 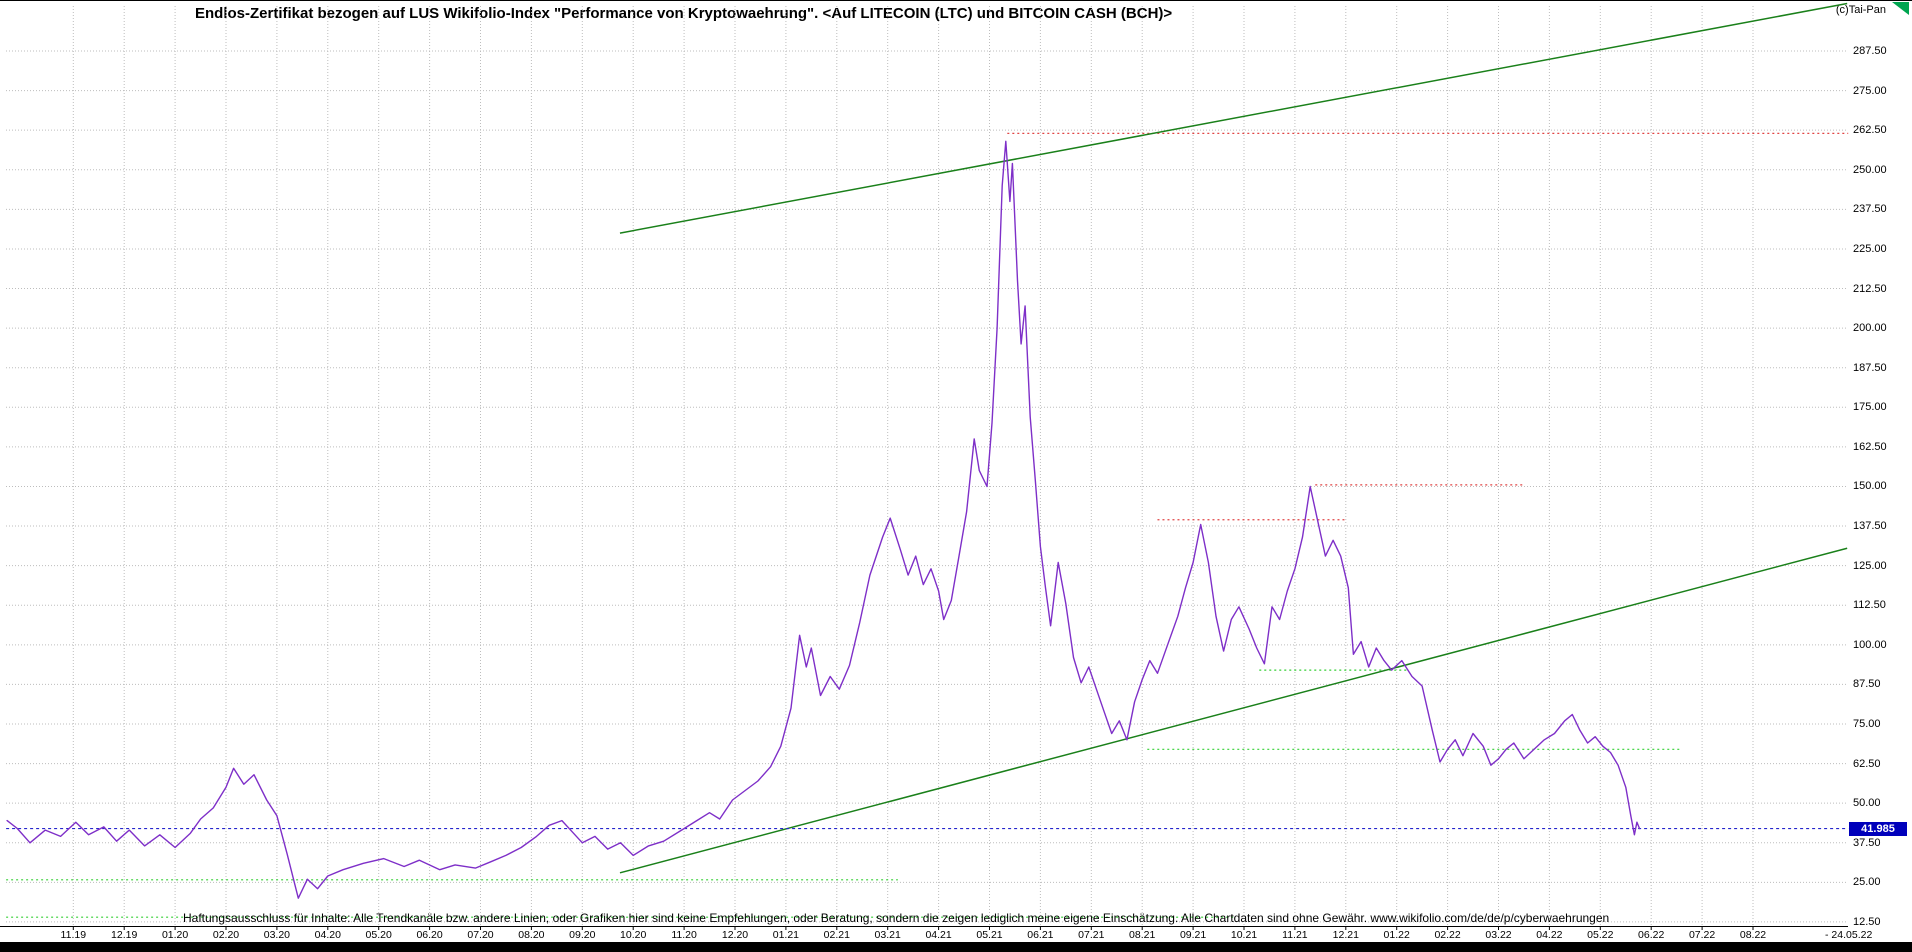 What do you see at coordinates (1549, 935) in the screenshot?
I see `x-axis-label: 04.22` at bounding box center [1549, 935].